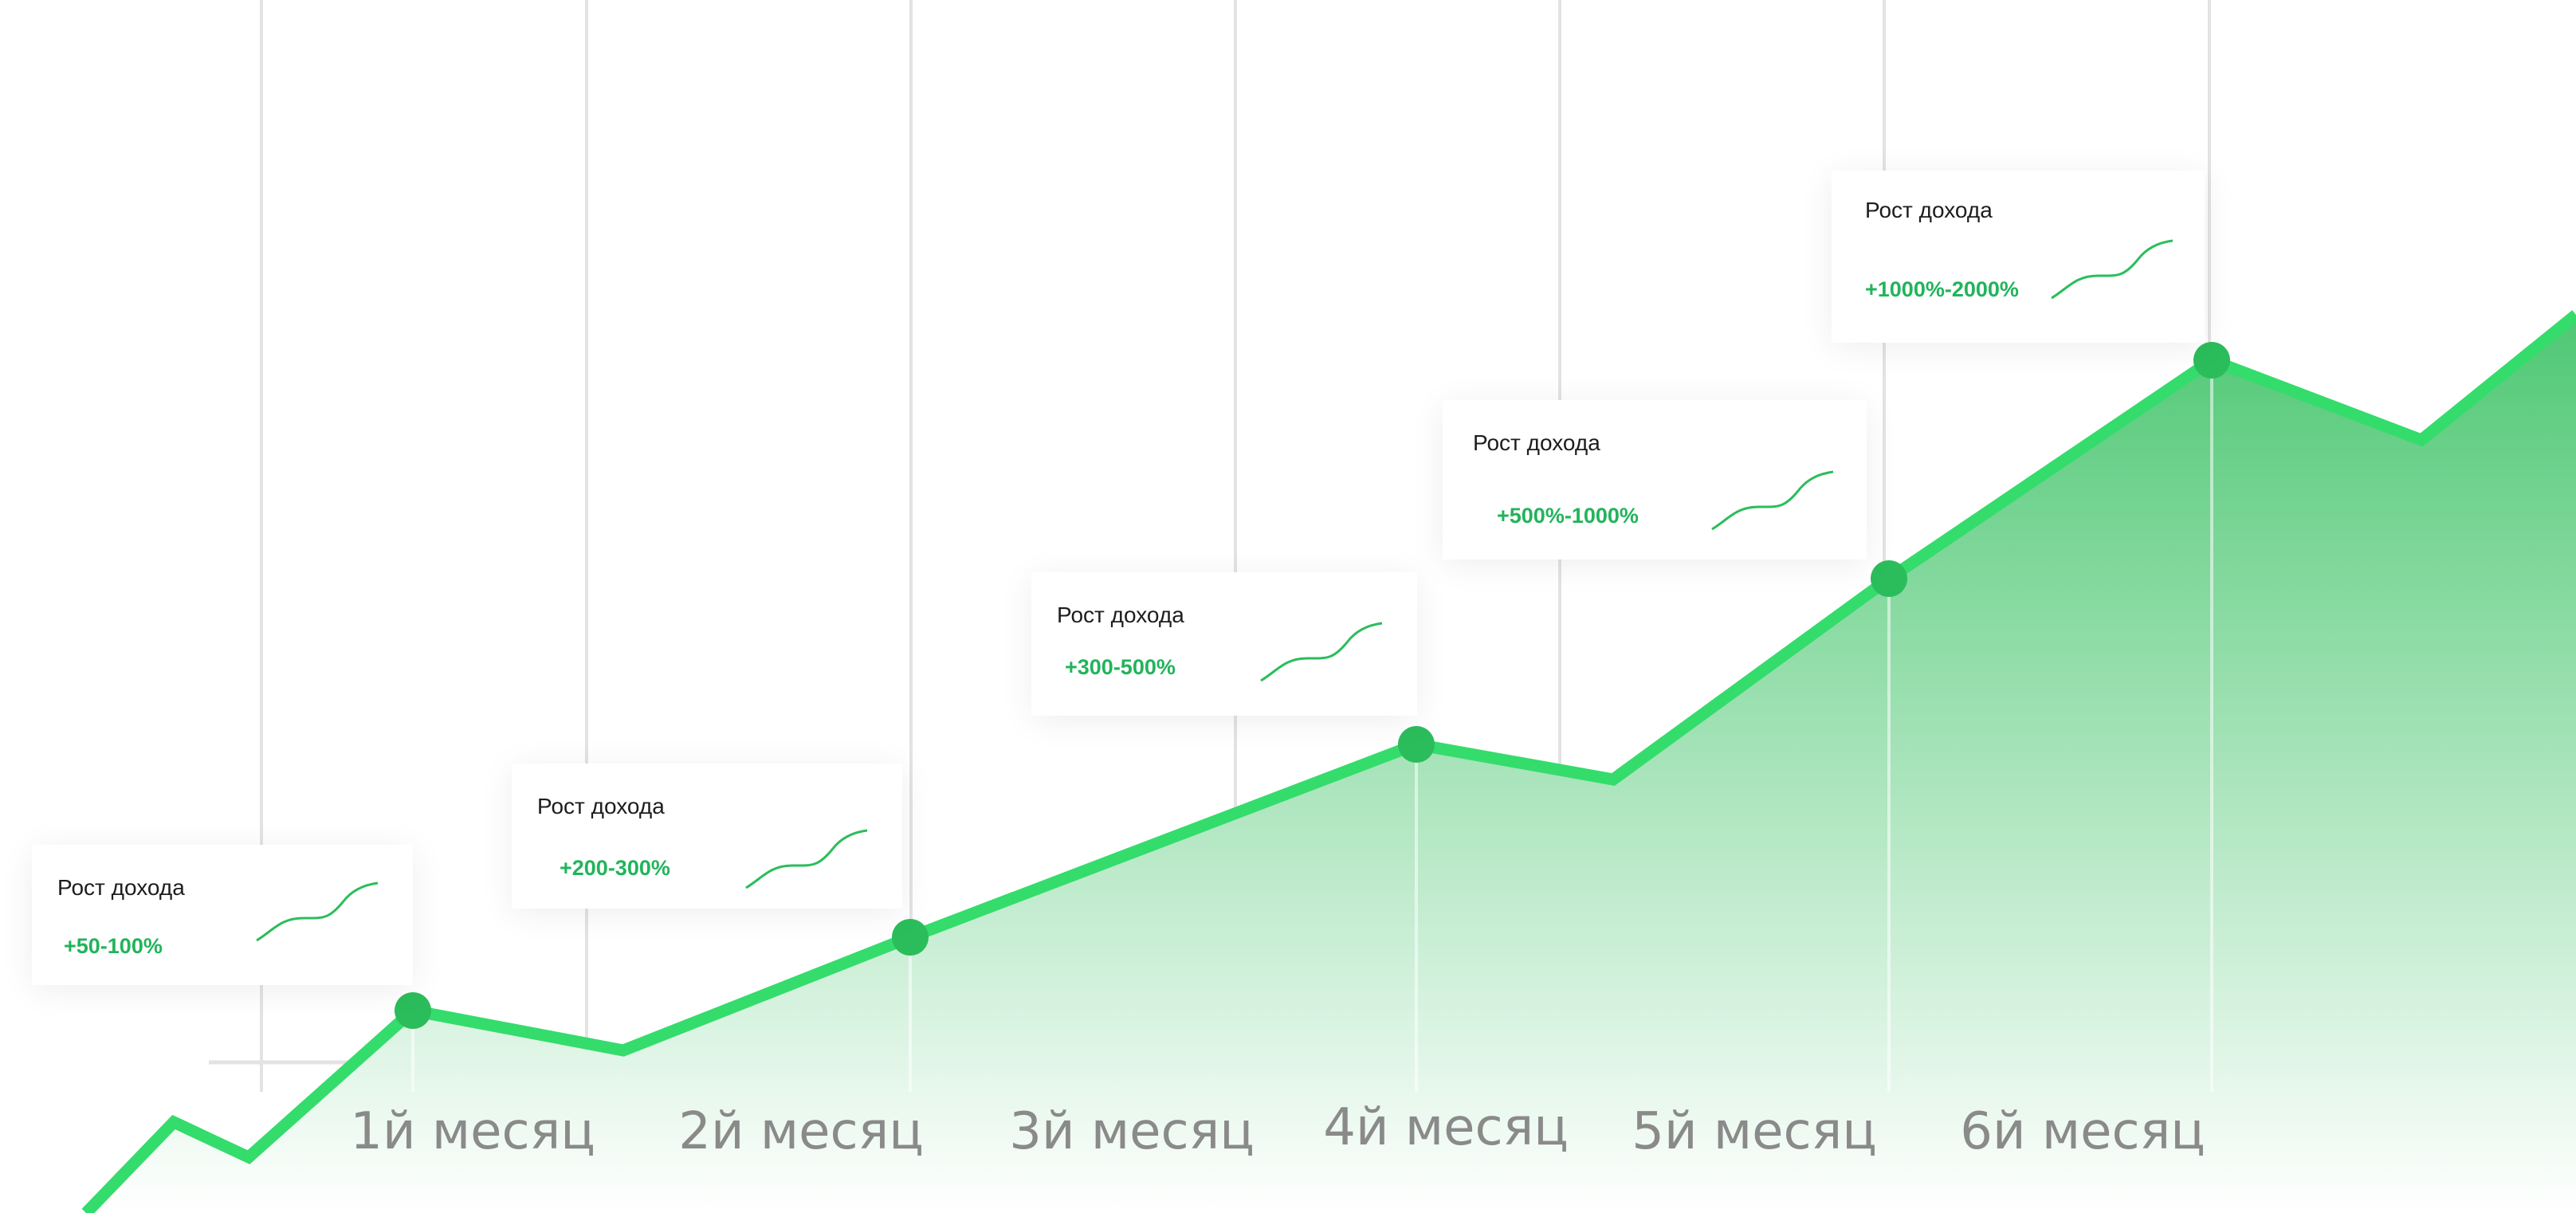 The image size is (2576, 1213). Describe the element at coordinates (1446, 1127) in the screenshot. I see `month-label-4: 4й месяц` at that location.